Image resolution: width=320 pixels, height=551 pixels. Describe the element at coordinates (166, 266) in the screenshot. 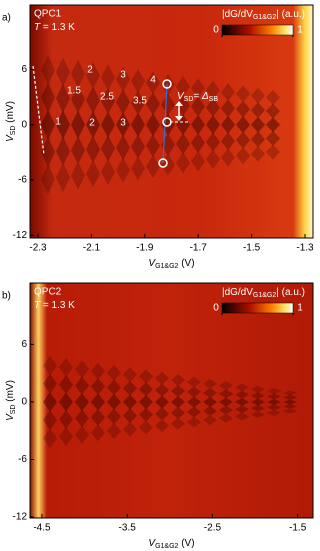

I see `x-axis-label-part: G1&G2` at that location.